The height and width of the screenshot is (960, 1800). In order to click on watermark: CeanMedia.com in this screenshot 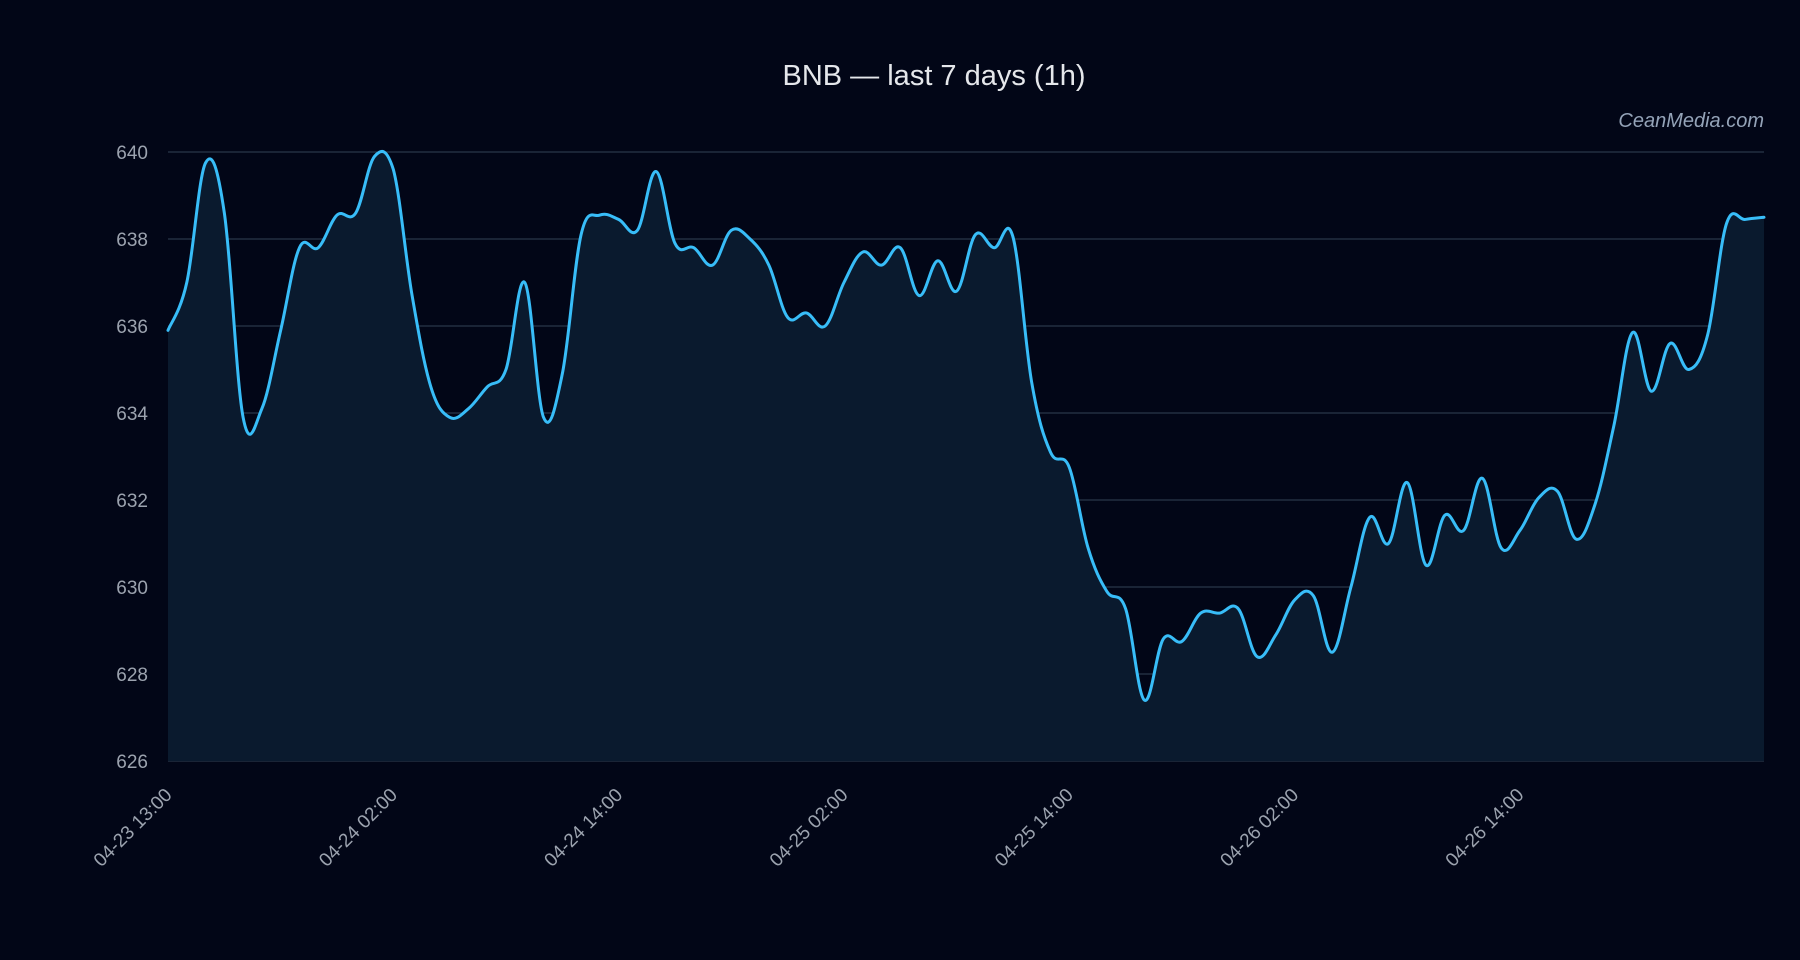, I will do `click(1691, 121)`.